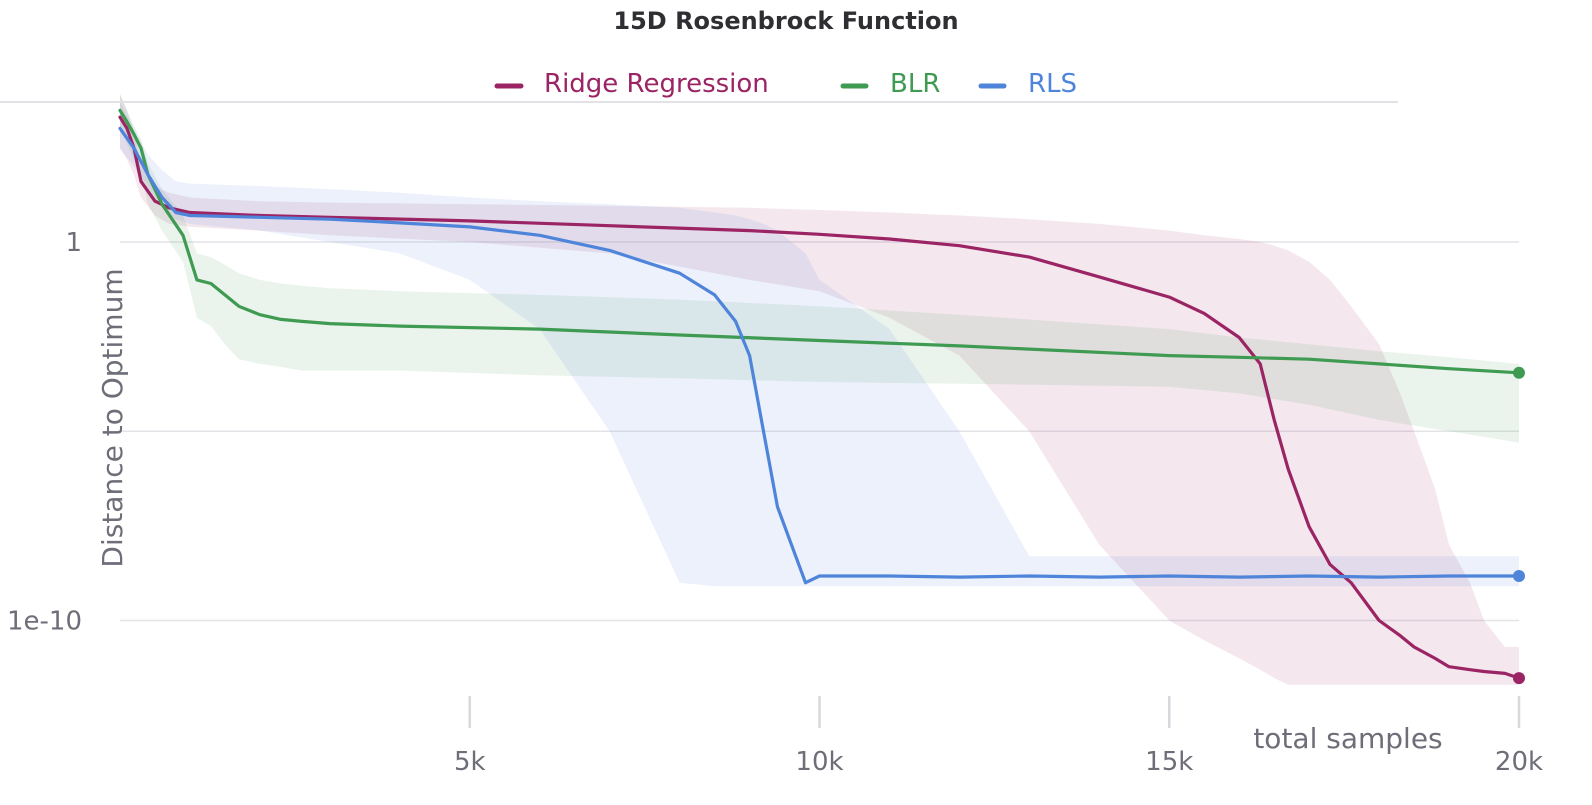 This screenshot has width=1592, height=805. I want to click on x-tick-label-3: 20k, so click(1519, 762).